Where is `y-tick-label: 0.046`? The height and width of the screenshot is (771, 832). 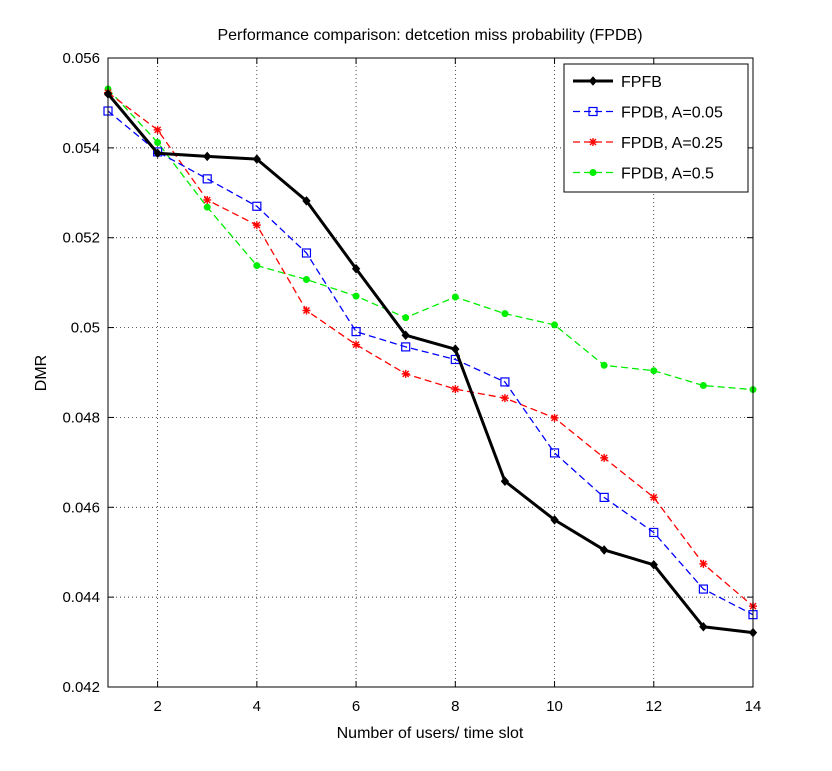 y-tick-label: 0.046 is located at coordinates (81, 507).